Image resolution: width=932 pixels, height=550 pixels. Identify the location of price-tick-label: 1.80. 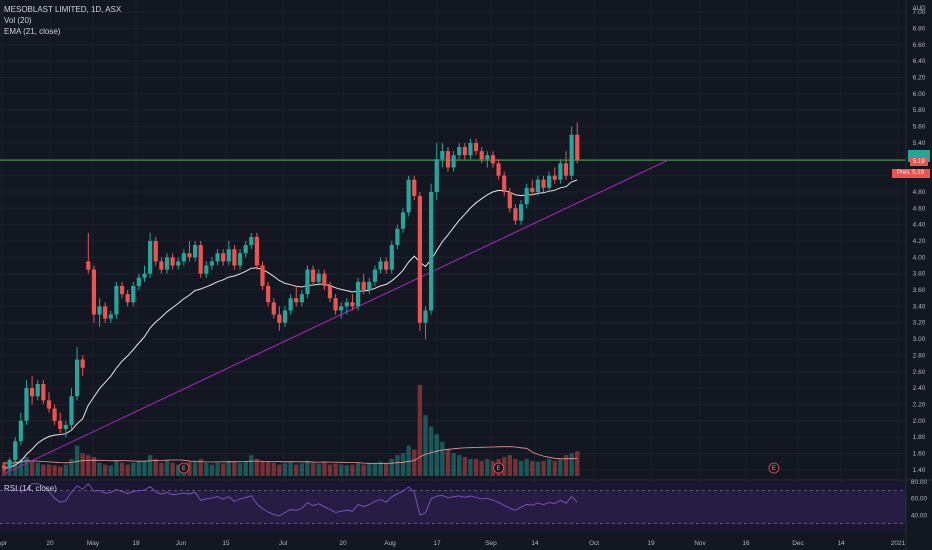
(919, 437).